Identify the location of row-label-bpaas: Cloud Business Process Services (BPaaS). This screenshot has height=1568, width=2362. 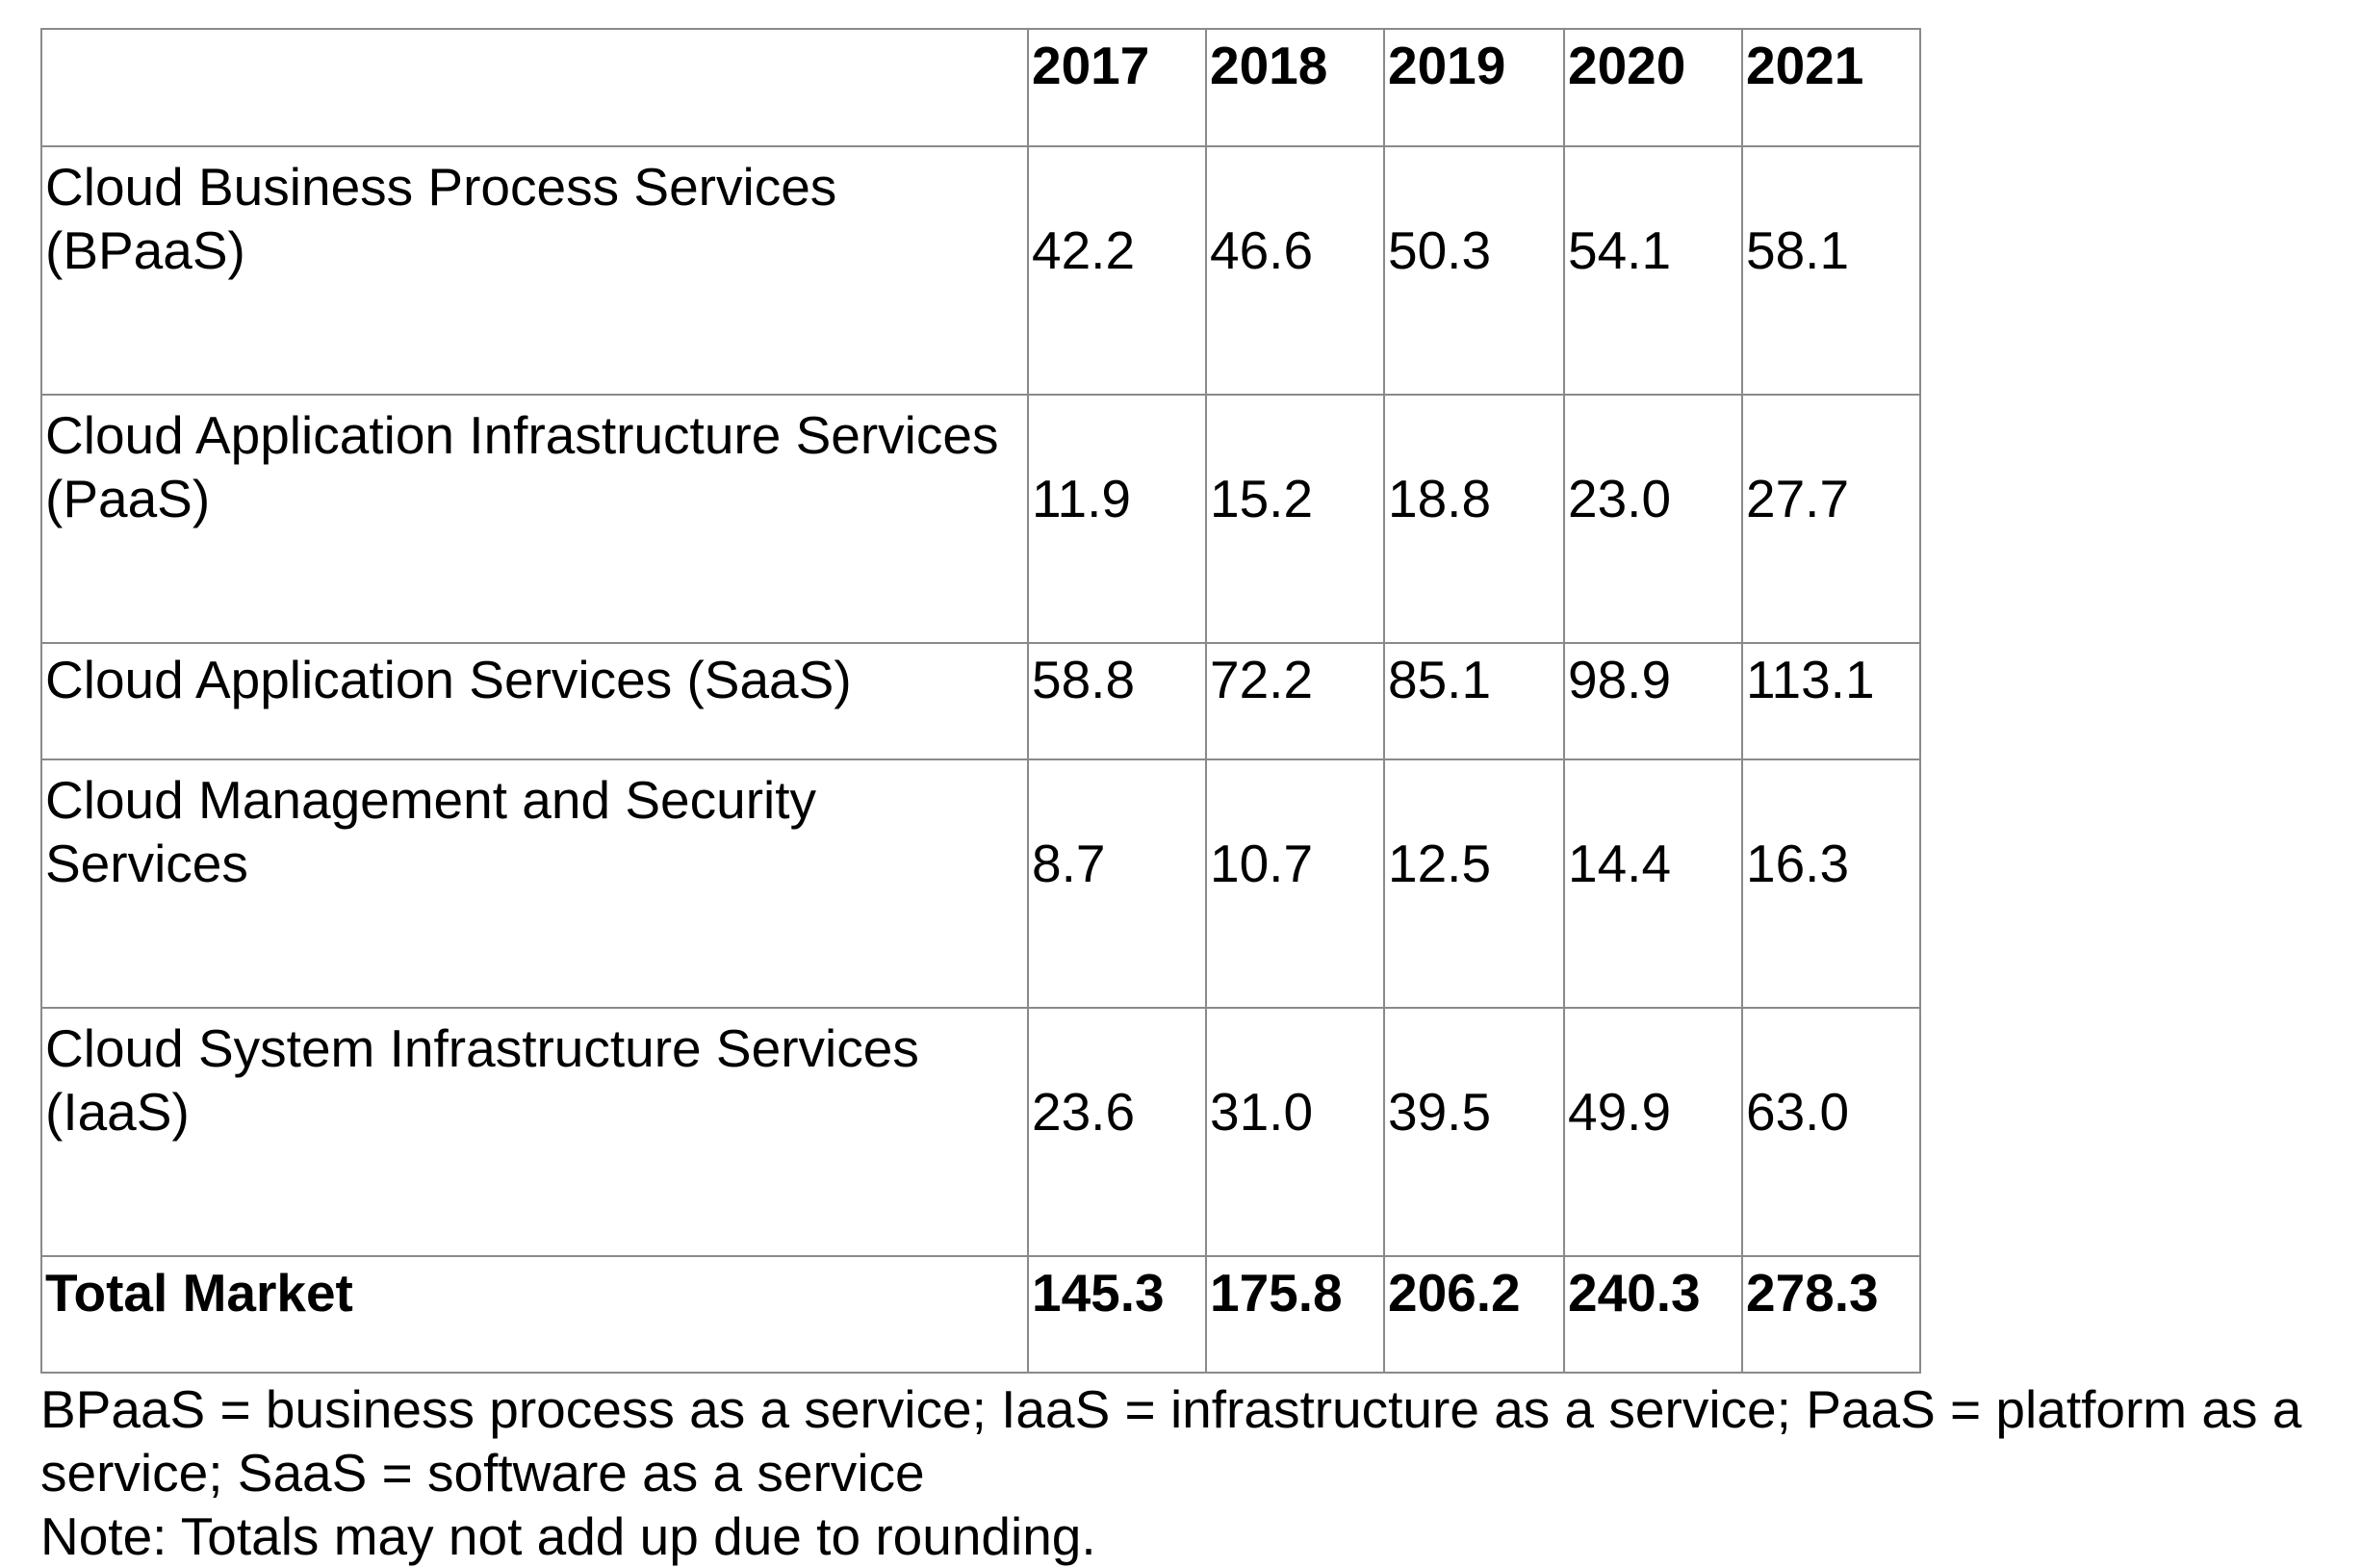
(534, 270).